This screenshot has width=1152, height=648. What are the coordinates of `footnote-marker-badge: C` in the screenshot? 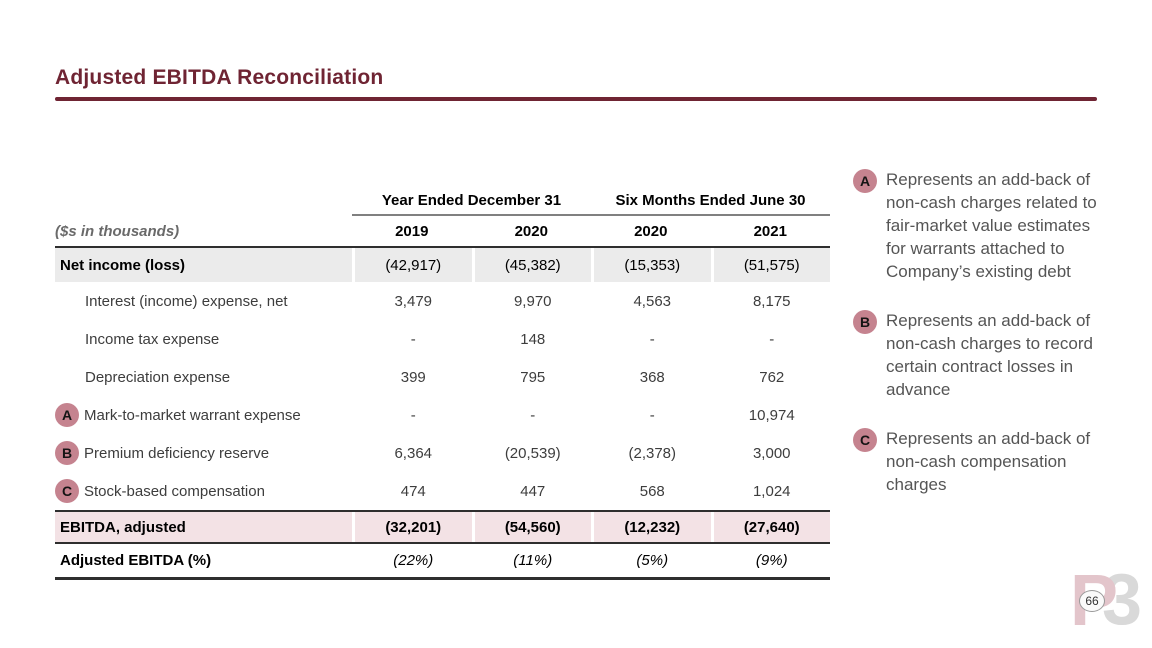 It's located at (67, 491).